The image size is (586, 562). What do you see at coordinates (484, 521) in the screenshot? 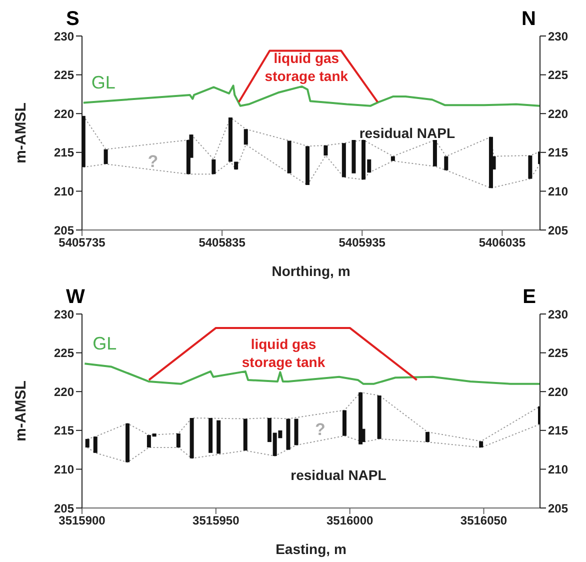
I see `x-tick-label: 3516050` at bounding box center [484, 521].